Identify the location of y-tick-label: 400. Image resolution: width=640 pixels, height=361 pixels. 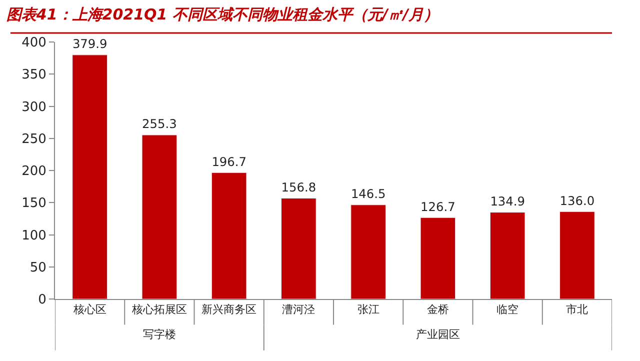
(34, 43).